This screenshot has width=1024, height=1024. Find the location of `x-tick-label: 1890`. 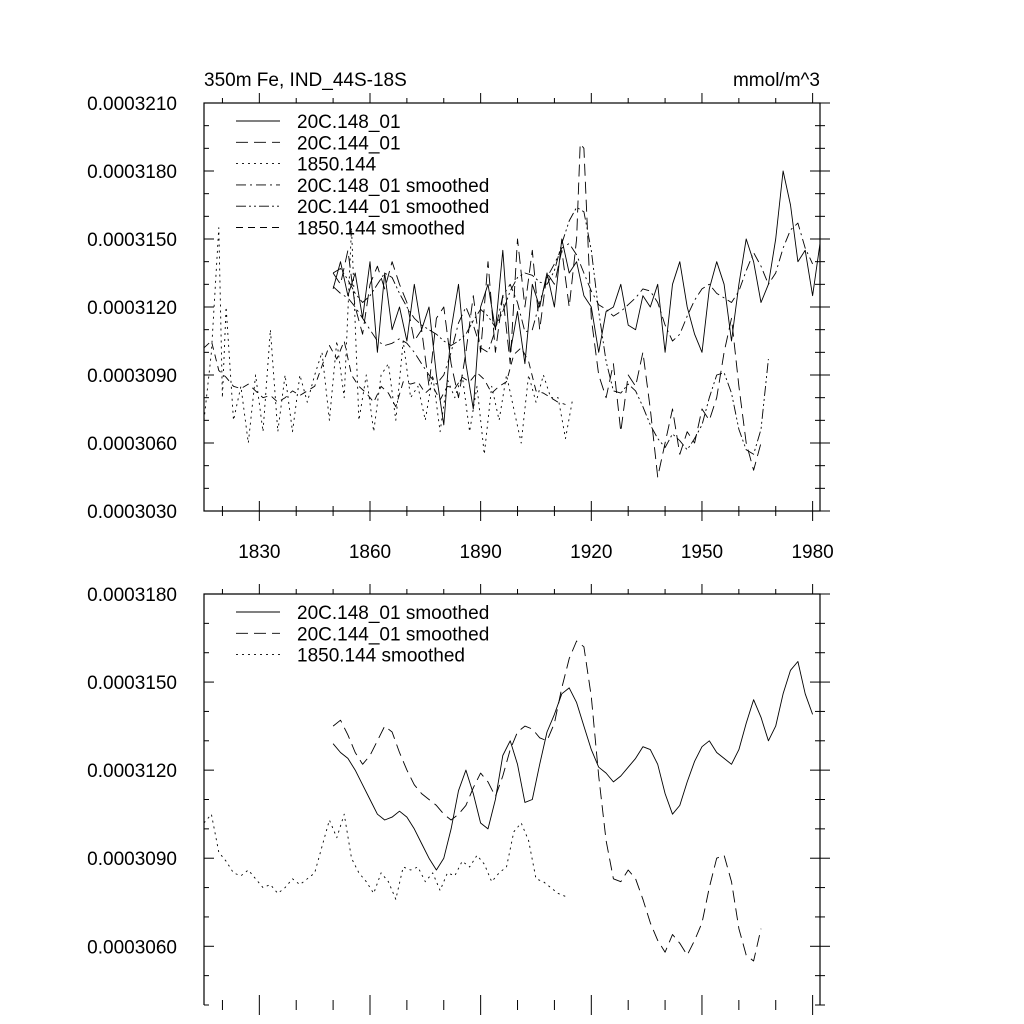

x-tick-label: 1890 is located at coordinates (481, 552).